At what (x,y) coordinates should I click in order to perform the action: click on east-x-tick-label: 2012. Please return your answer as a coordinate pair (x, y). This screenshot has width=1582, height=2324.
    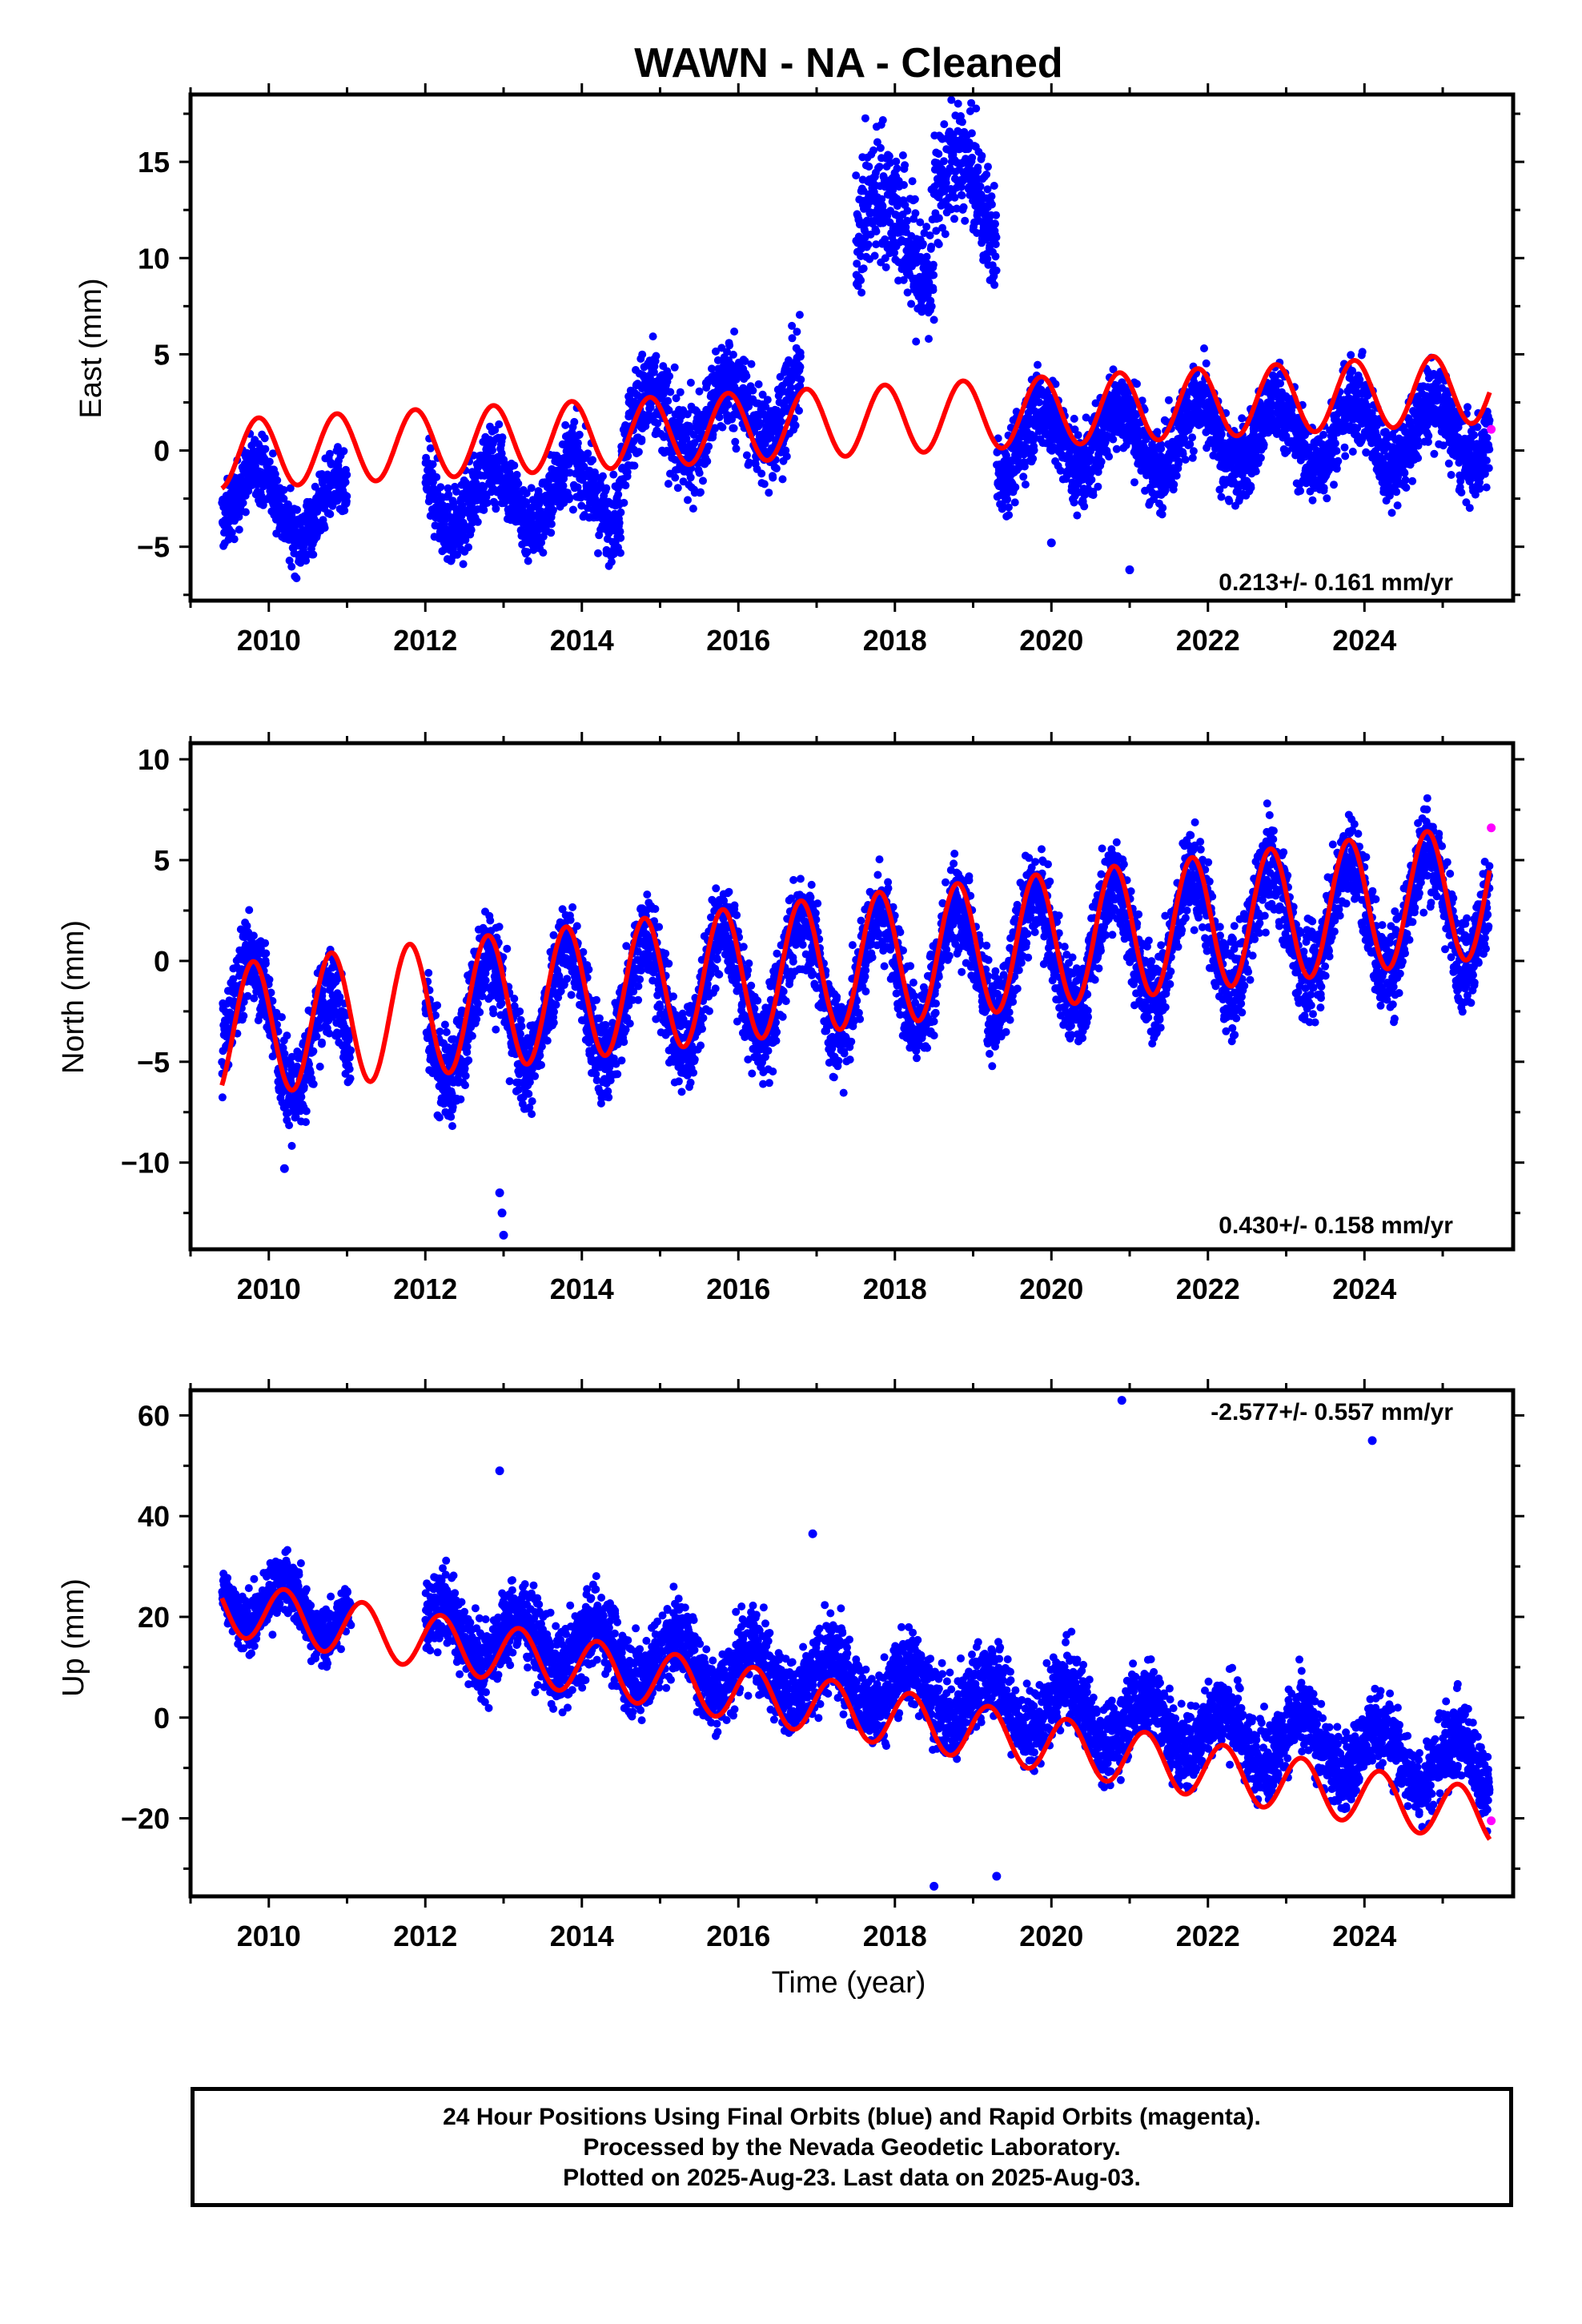
    Looking at the image, I should click on (425, 640).